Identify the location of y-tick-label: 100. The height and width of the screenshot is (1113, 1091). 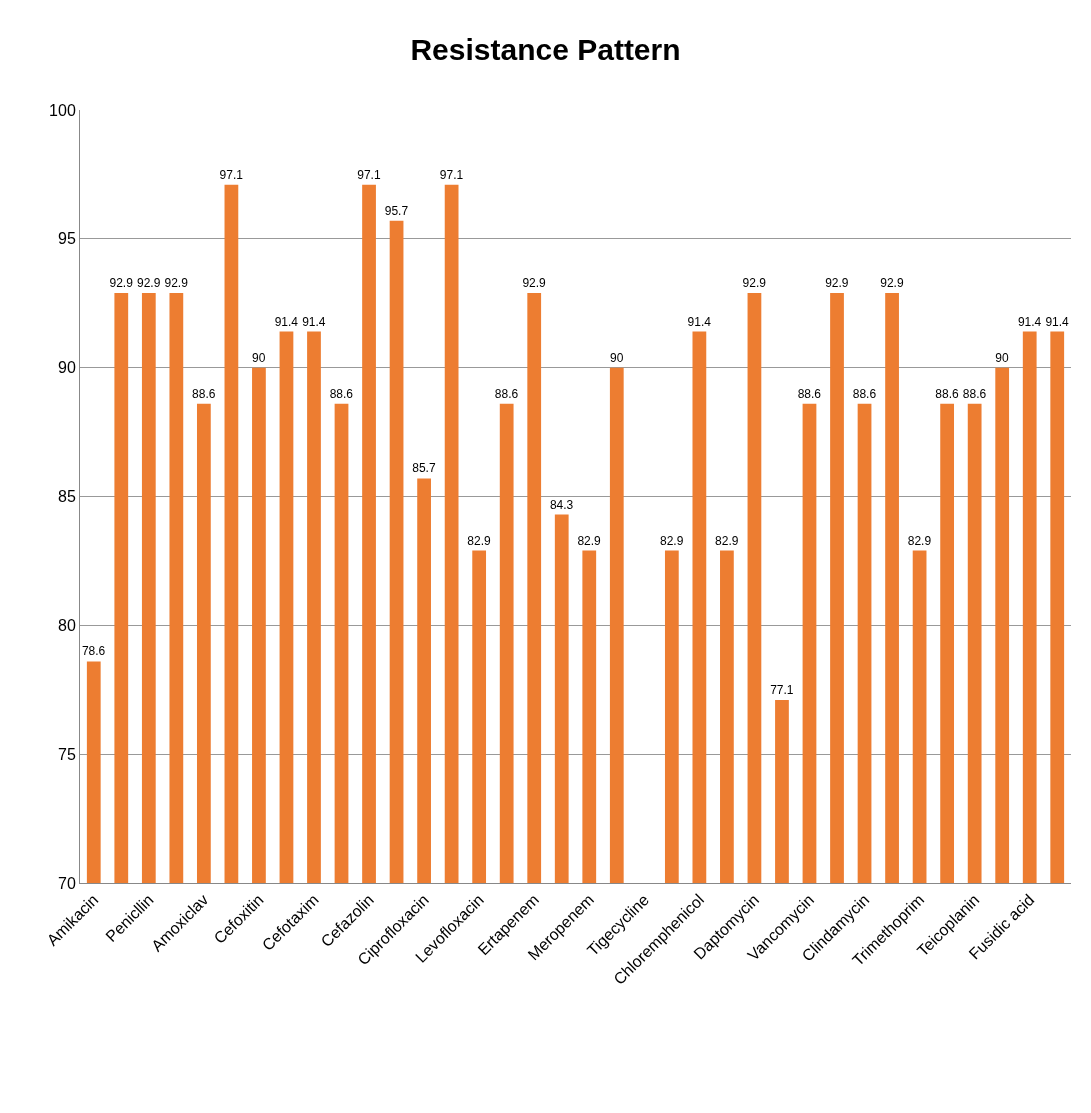
(62, 110).